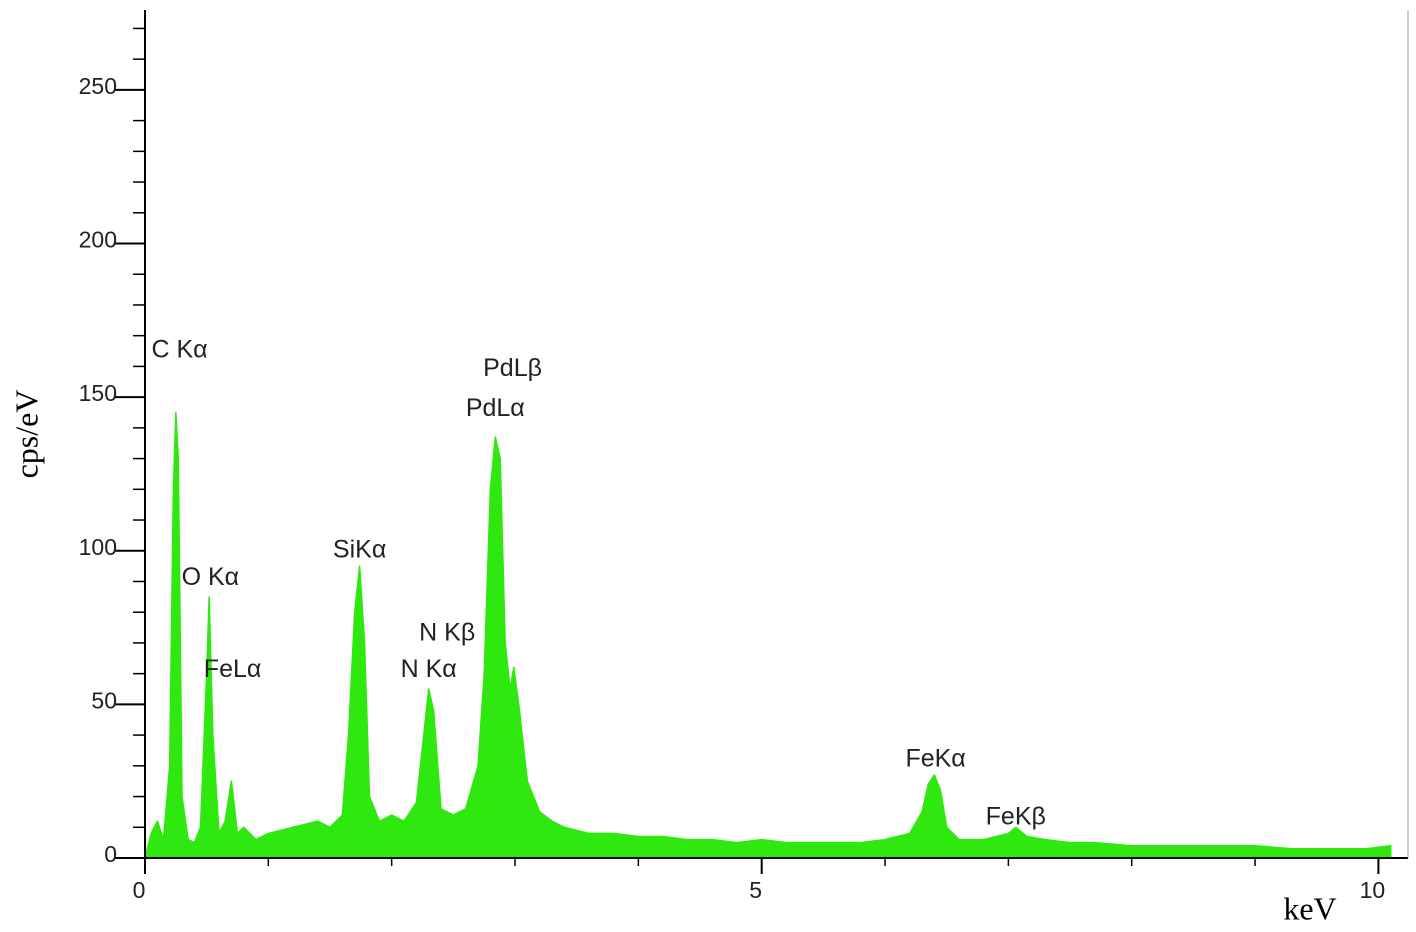 The width and height of the screenshot is (1416, 932). I want to click on peak-label: C Kα, so click(179, 350).